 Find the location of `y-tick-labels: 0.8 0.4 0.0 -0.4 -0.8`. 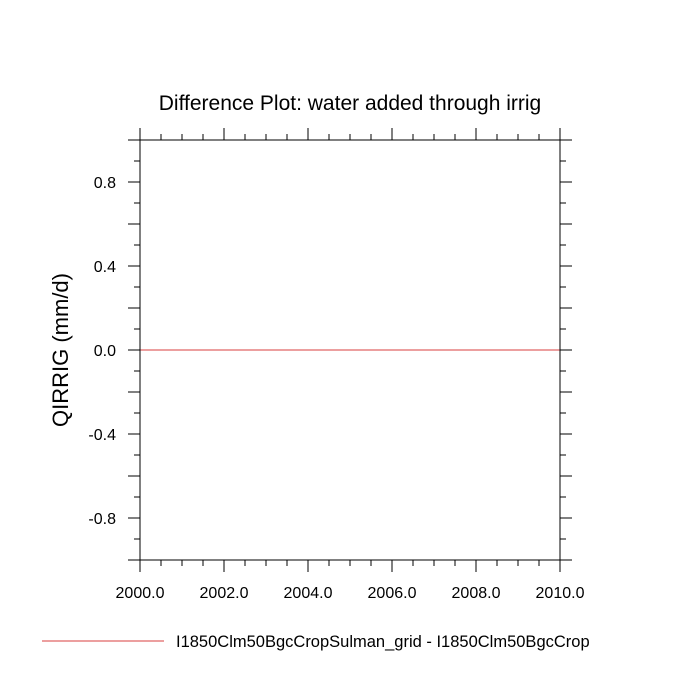

y-tick-labels: 0.8 0.4 0.0 -0.4 -0.8 is located at coordinates (102, 351).